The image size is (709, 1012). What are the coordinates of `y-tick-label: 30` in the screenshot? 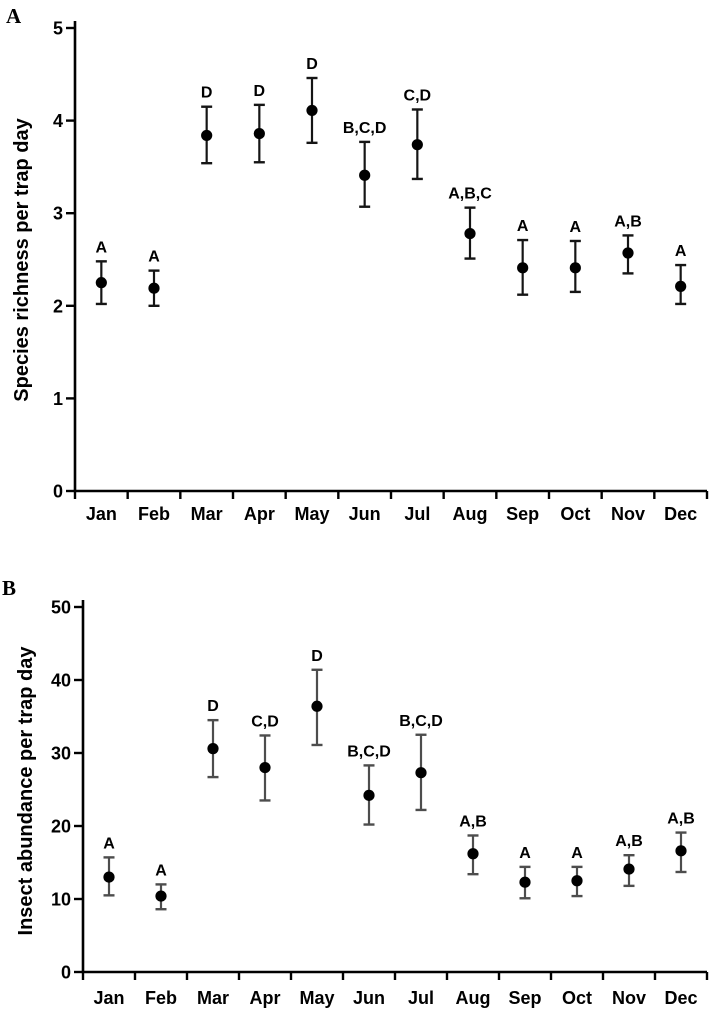 It's located at (61, 754).